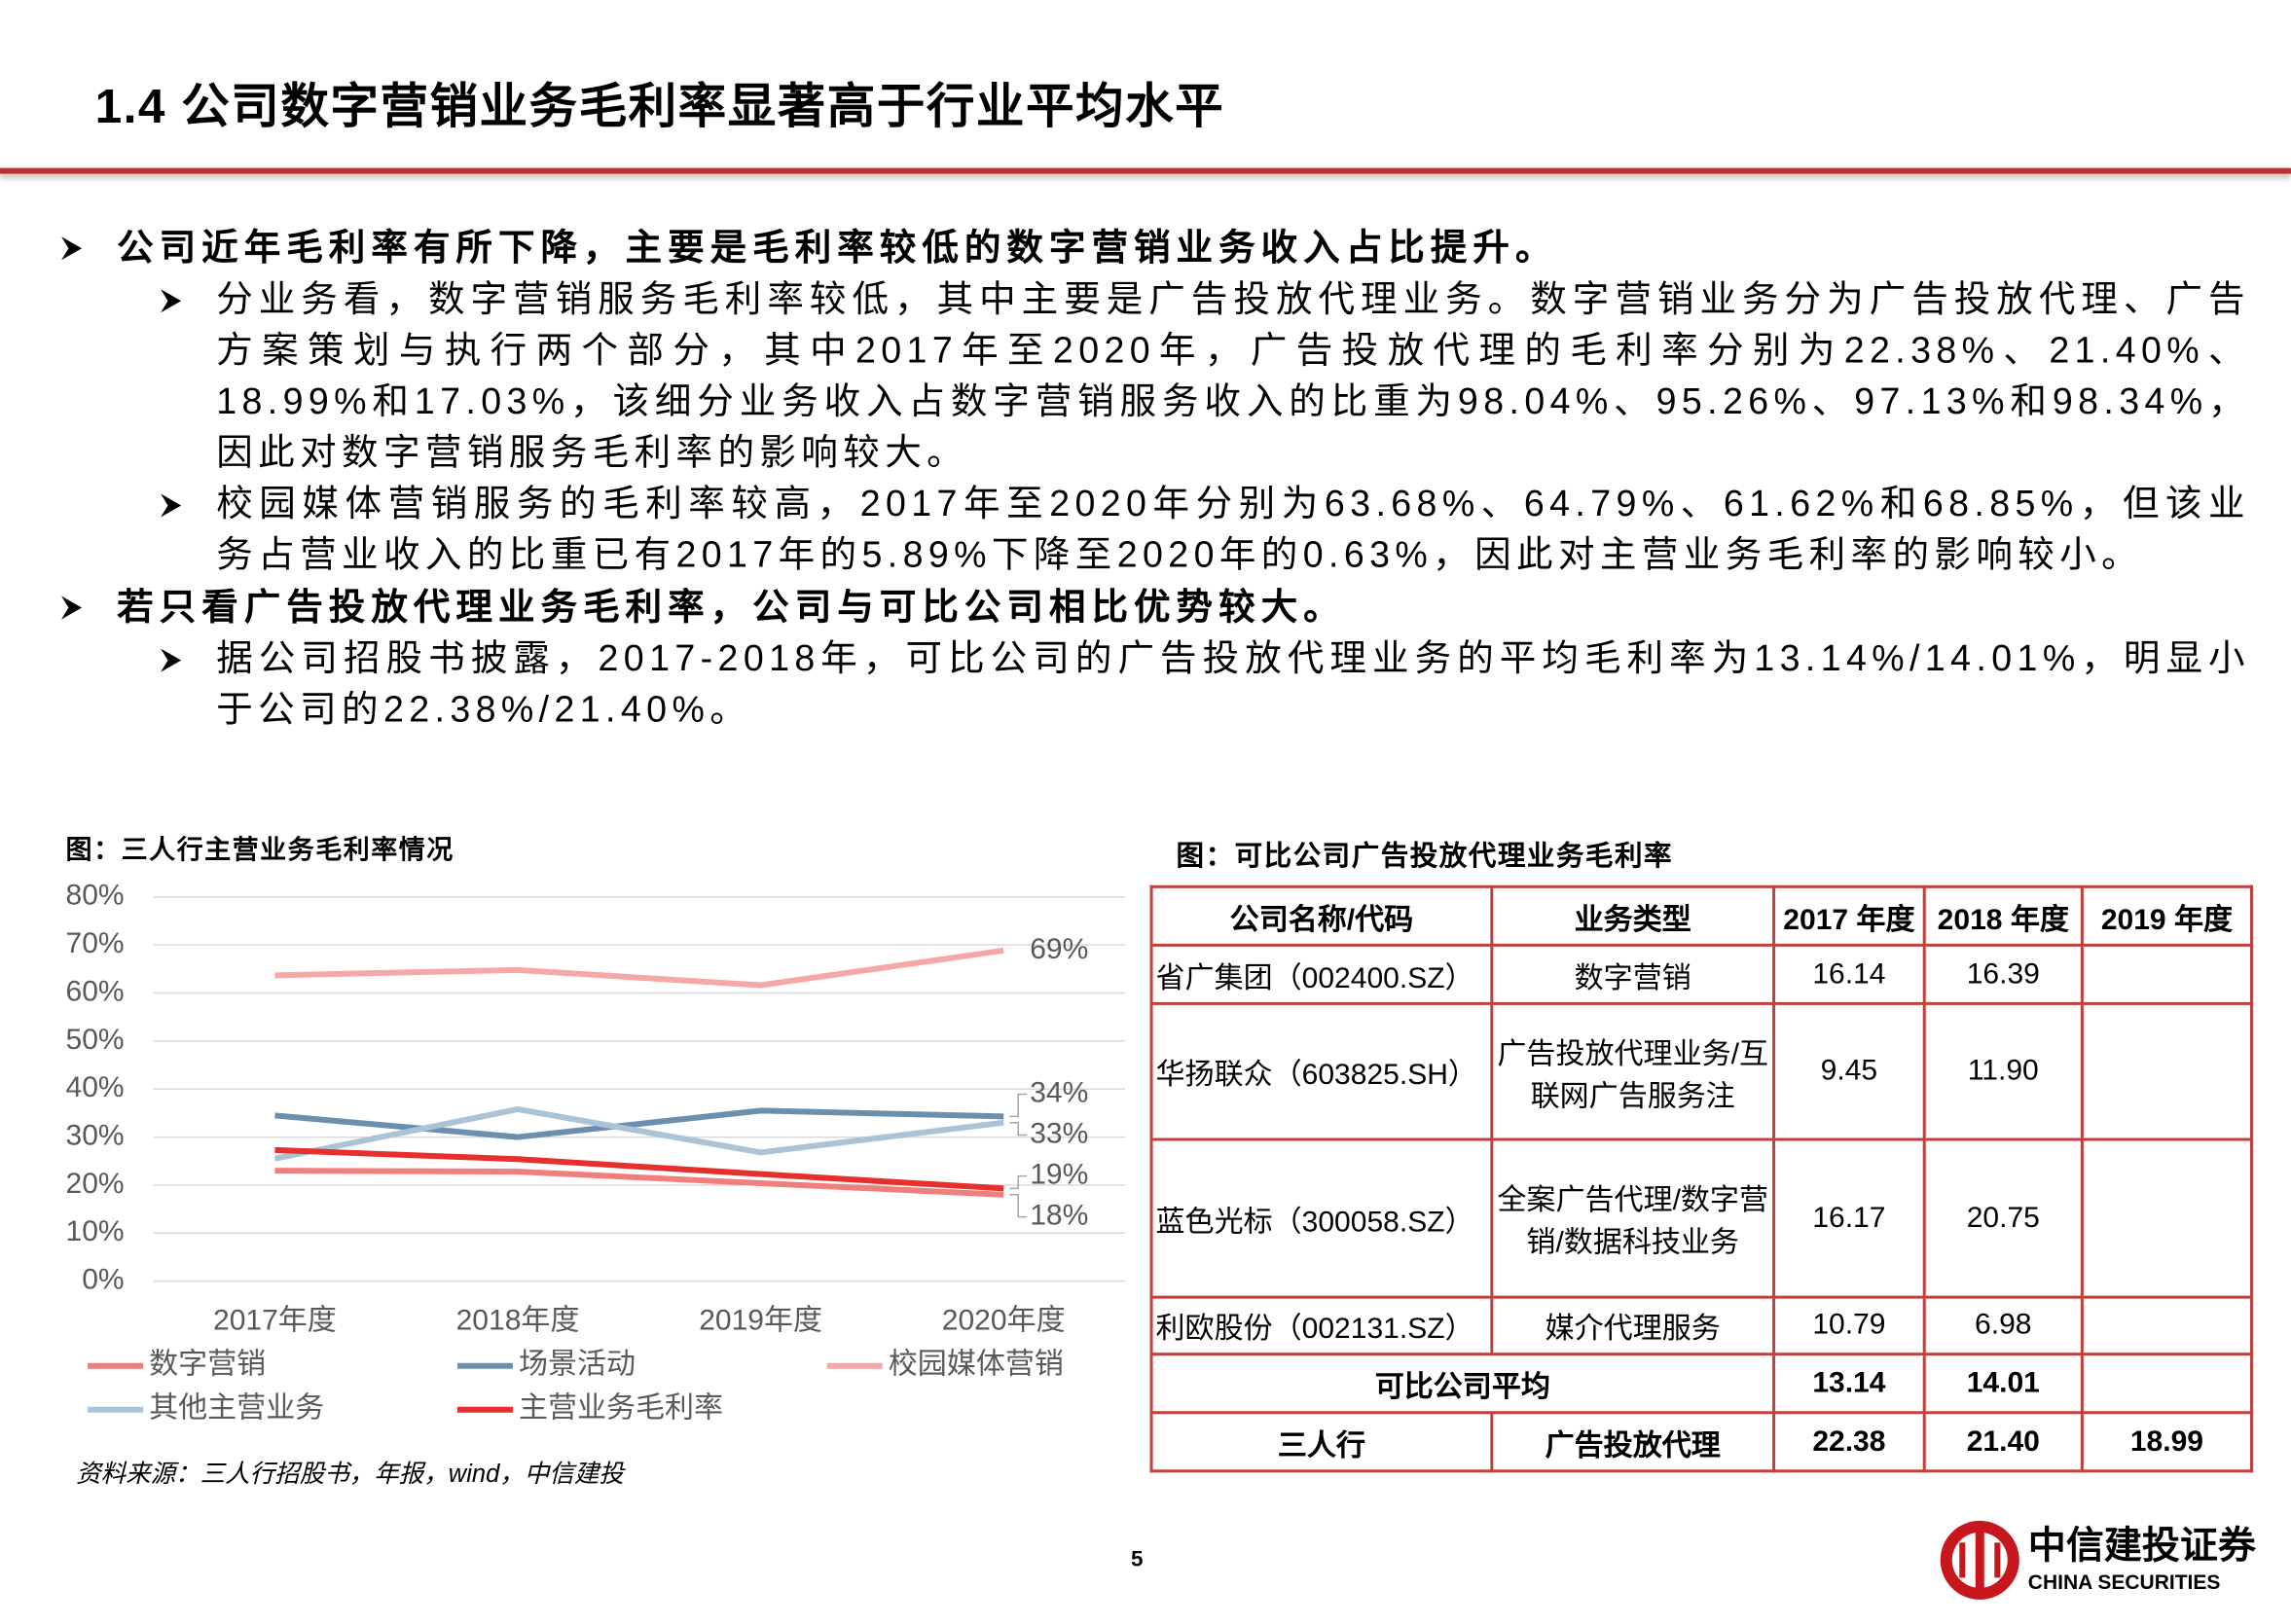 Image resolution: width=2291 pixels, height=1624 pixels. I want to click on y-tick-label: 80%, so click(96, 896).